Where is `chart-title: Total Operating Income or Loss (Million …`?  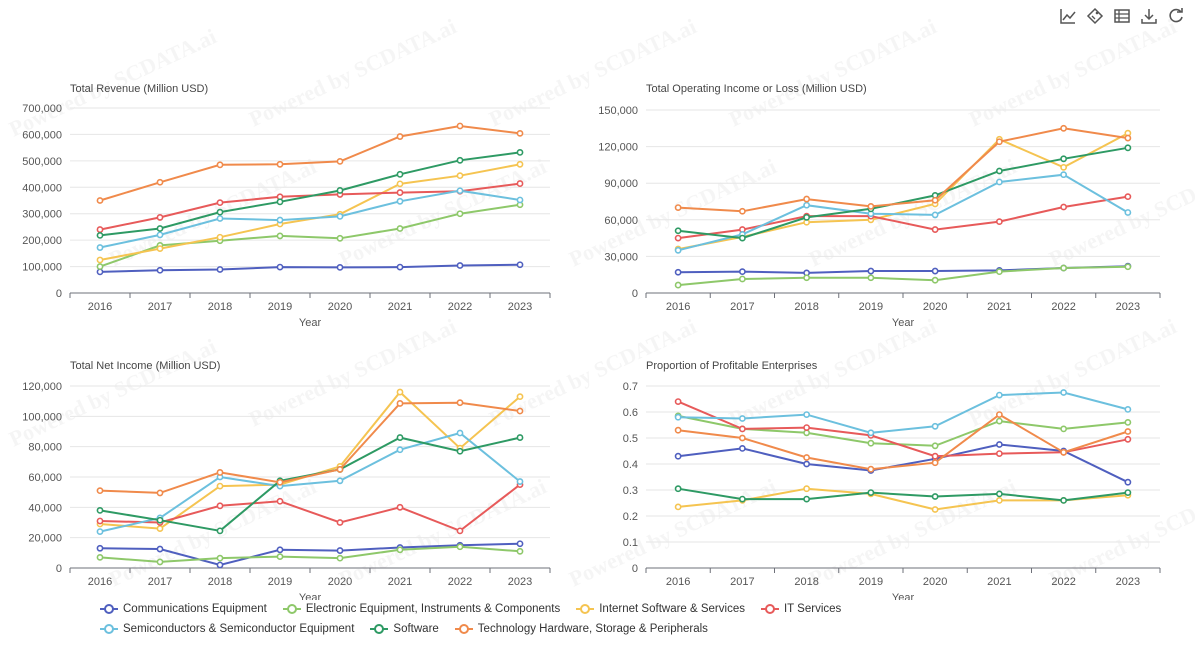
chart-title: Total Operating Income or Loss (Million … is located at coordinates (756, 89).